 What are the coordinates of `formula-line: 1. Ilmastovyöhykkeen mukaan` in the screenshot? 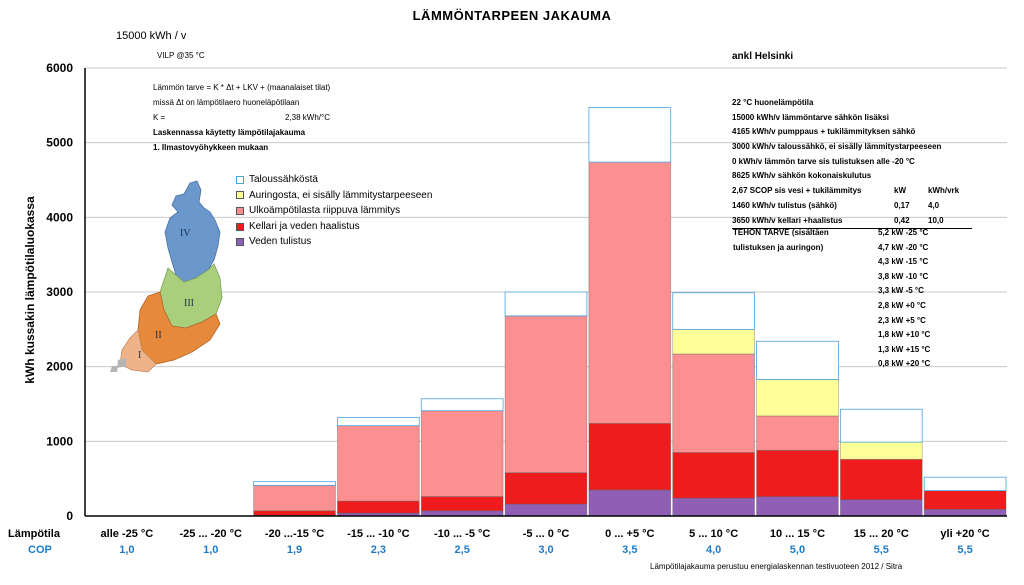 It's located at (211, 147).